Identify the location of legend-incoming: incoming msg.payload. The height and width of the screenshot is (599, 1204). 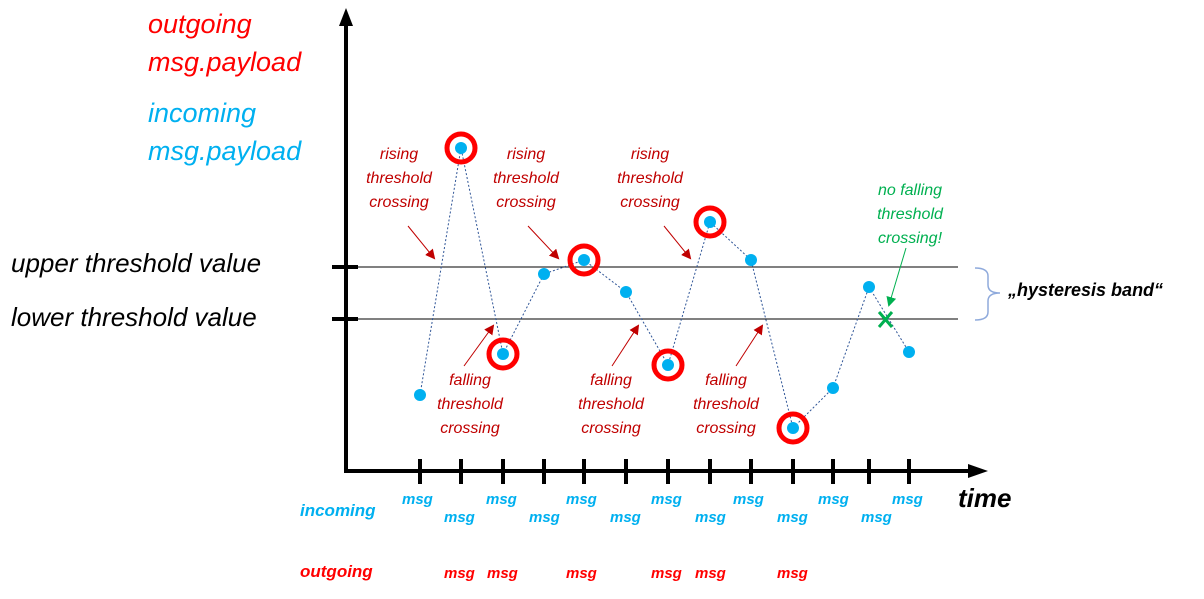
(224, 132).